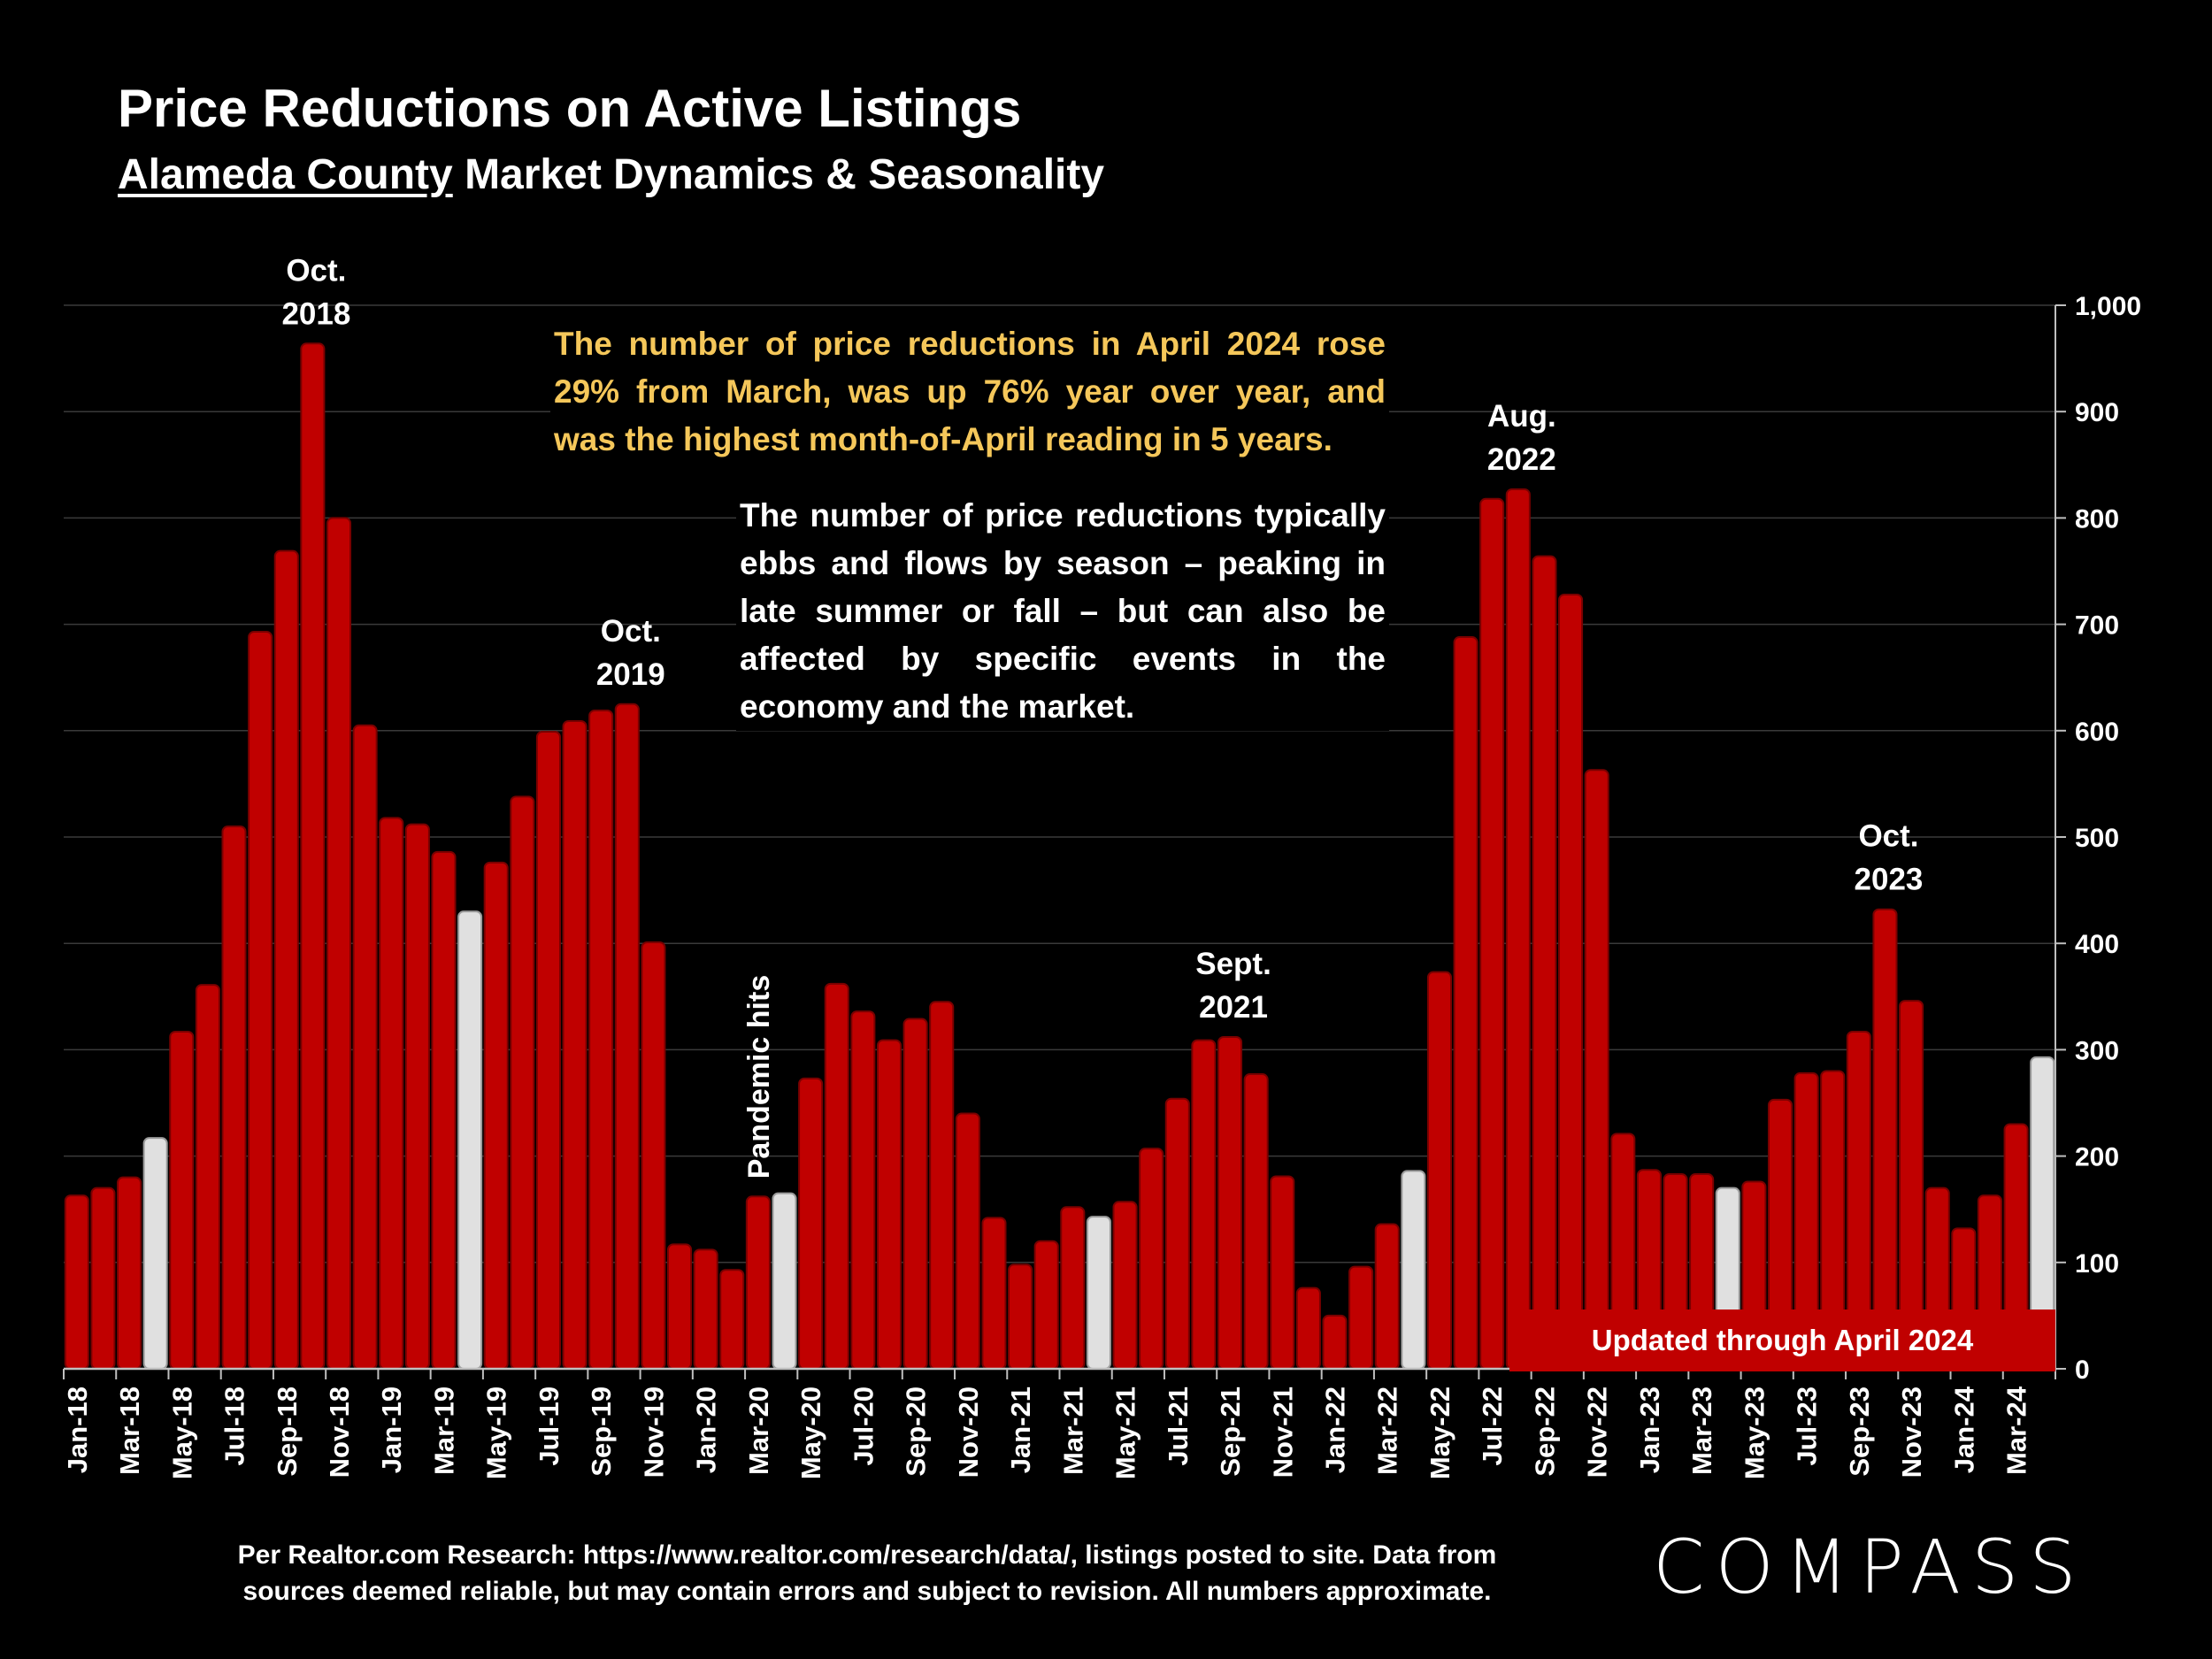  What do you see at coordinates (1179, 1426) in the screenshot?
I see `x-tick-label: Jul-21` at bounding box center [1179, 1426].